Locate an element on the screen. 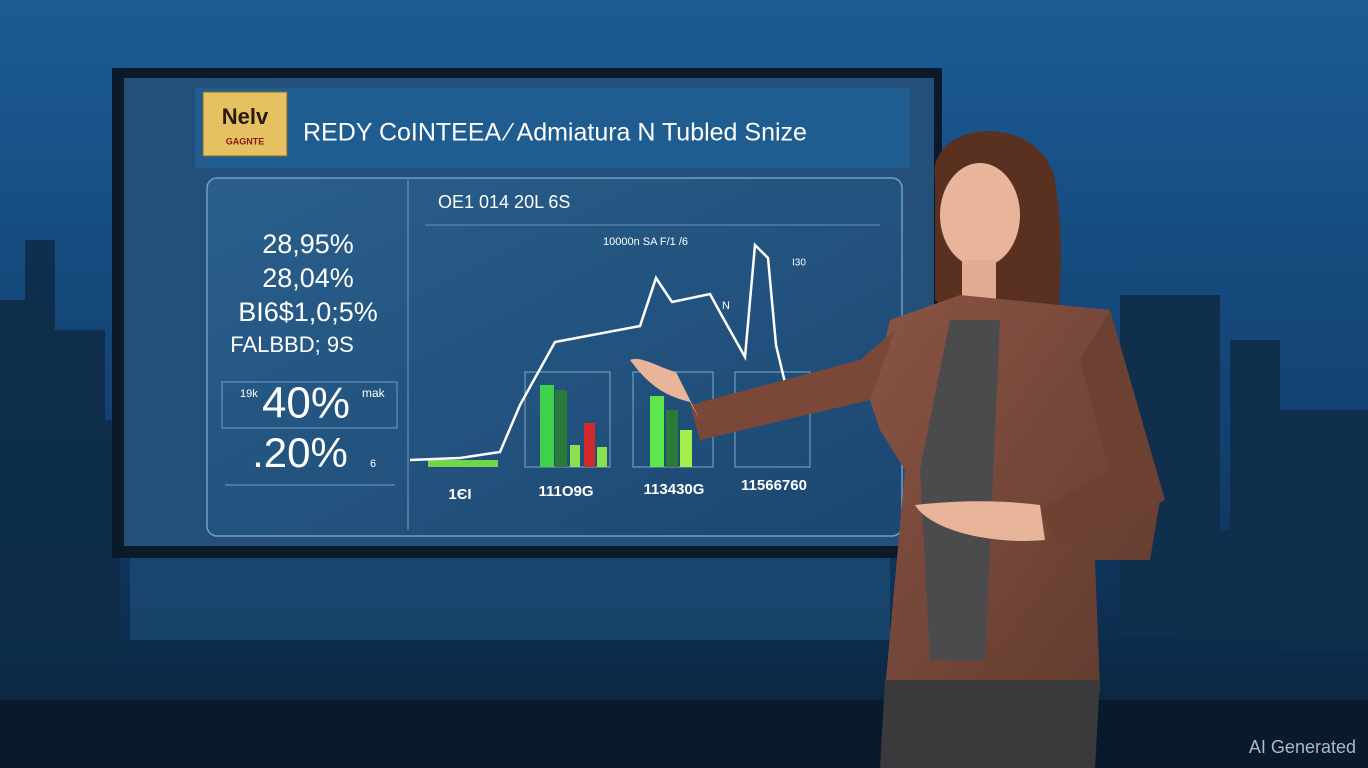 Image resolution: width=1368 pixels, height=768 pixels. trend-line is located at coordinates (601, 352).